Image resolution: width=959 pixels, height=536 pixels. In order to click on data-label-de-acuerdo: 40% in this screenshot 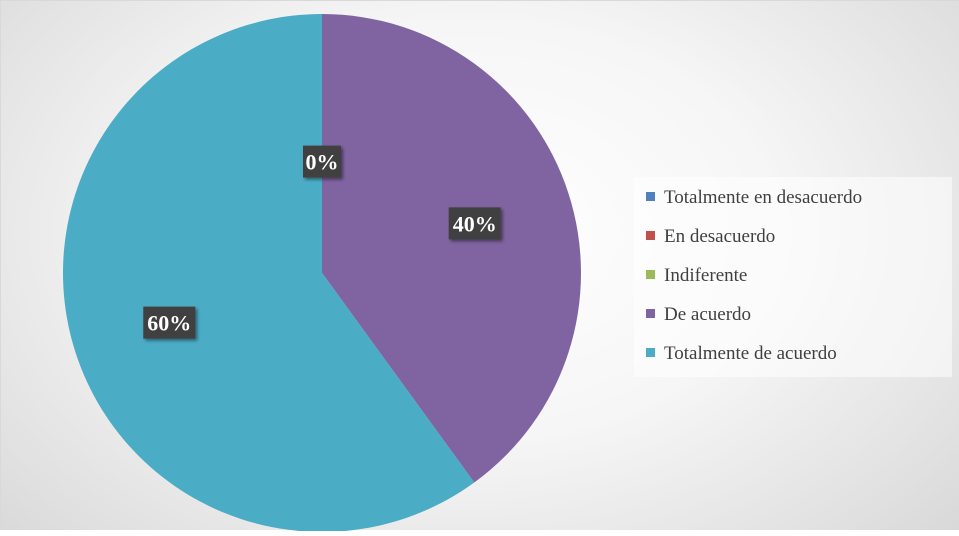, I will do `click(474, 223)`.